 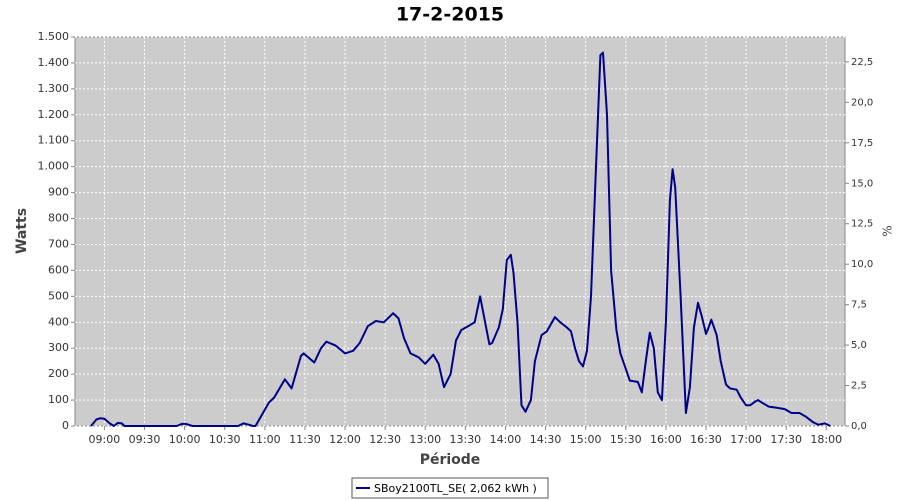 I want to click on x-tick-label: 10:30, so click(x=225, y=439).